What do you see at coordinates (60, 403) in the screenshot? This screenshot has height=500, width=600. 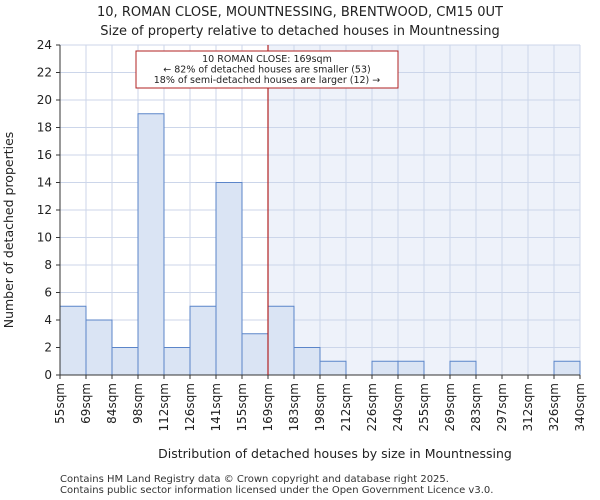 I see `x-tick-label: 55sqm` at bounding box center [60, 403].